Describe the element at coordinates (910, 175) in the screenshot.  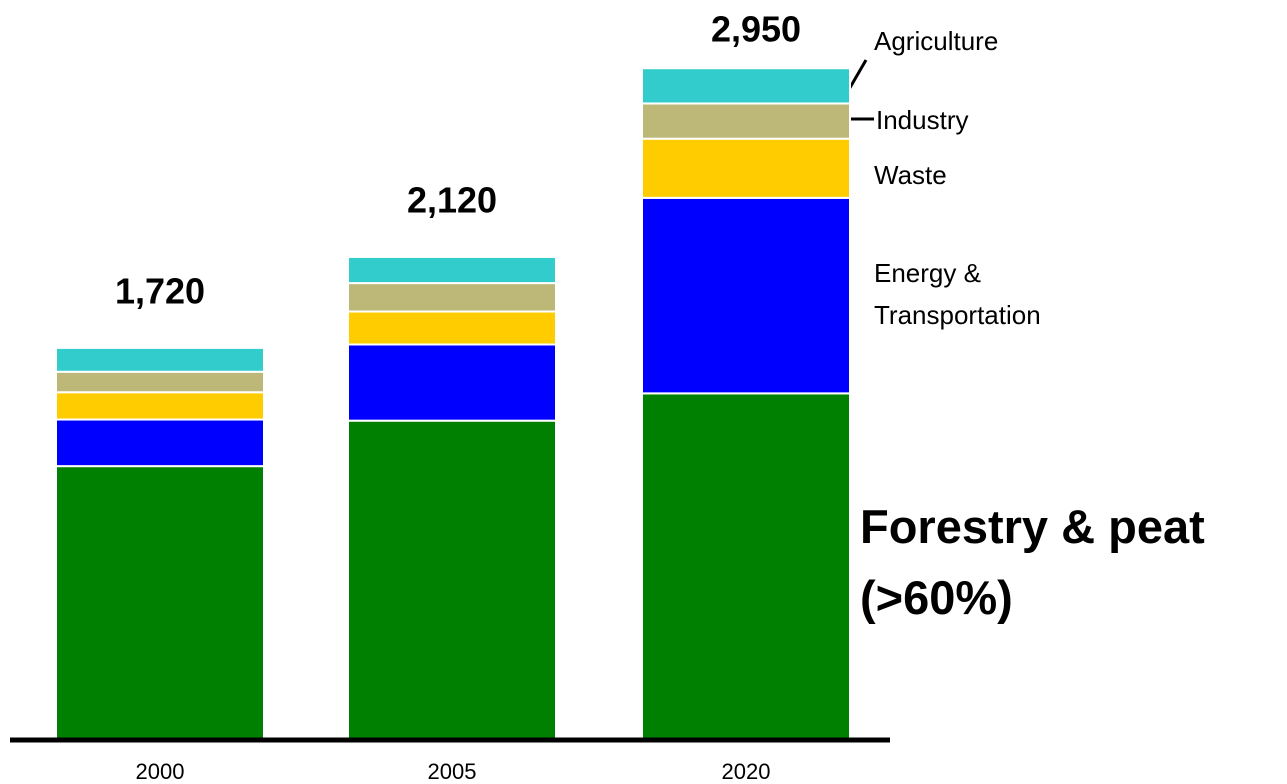
I see `legend-label: Waste` at that location.